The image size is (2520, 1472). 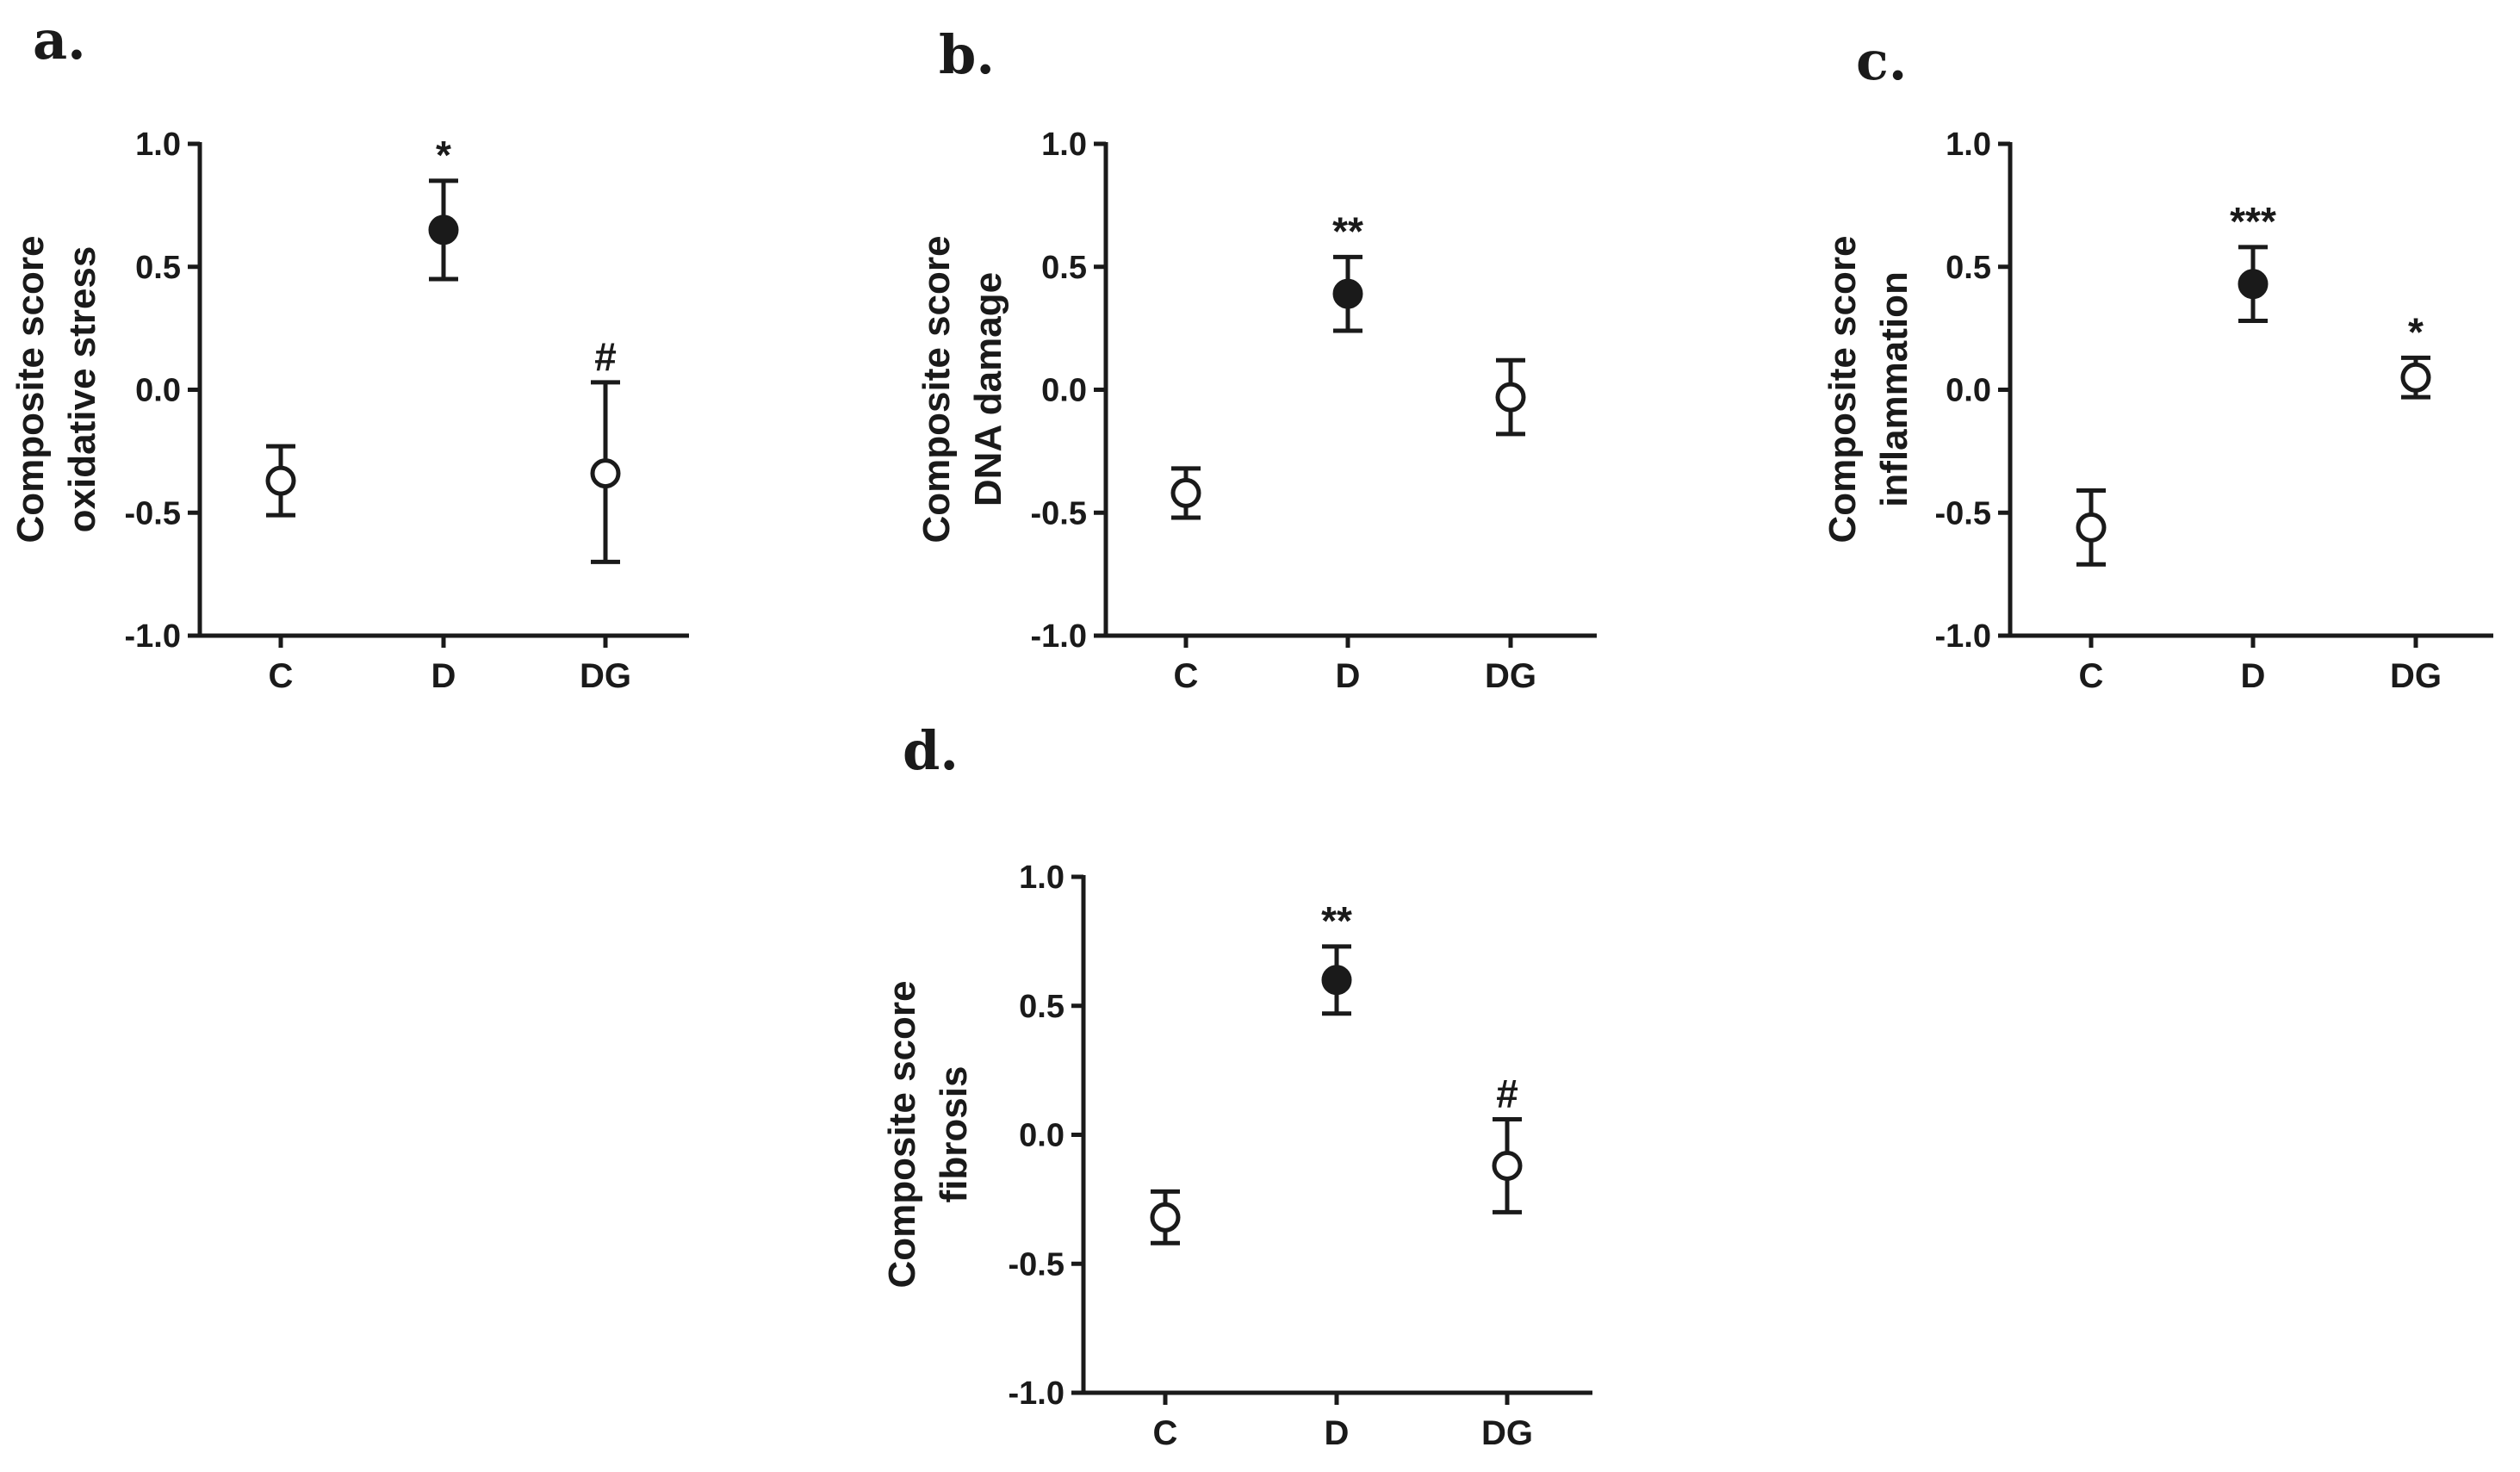 I want to click on y-axis-label-line-2: DNA damage, so click(x=988, y=389).